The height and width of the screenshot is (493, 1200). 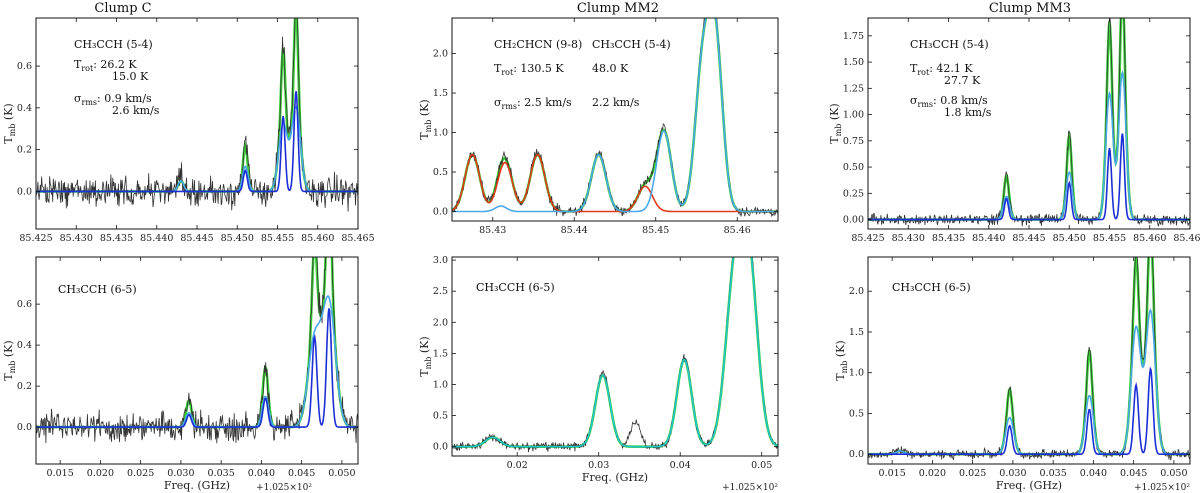 I want to click on title-clump-c: Clump C, so click(x=122, y=8).